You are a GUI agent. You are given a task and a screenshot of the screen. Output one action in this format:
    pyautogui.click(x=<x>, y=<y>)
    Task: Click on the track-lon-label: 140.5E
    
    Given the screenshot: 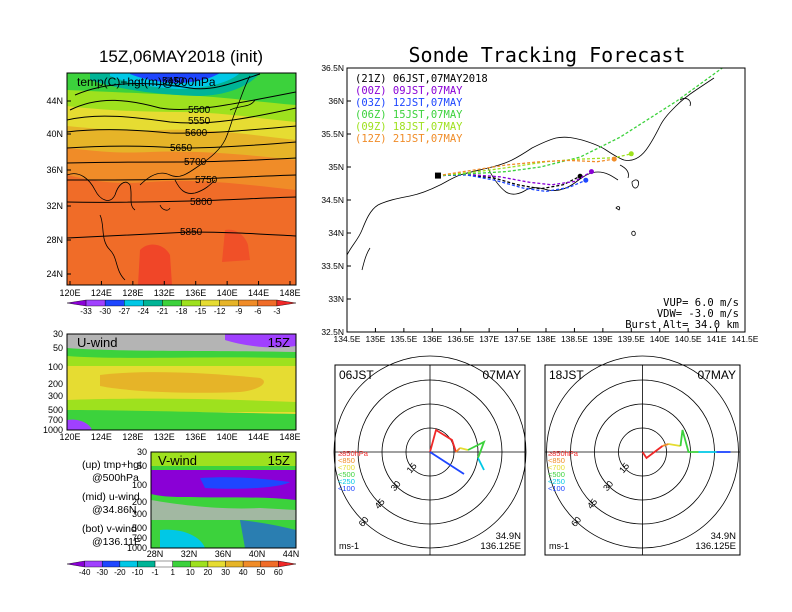 What is the action you would take?
    pyautogui.click(x=688, y=339)
    